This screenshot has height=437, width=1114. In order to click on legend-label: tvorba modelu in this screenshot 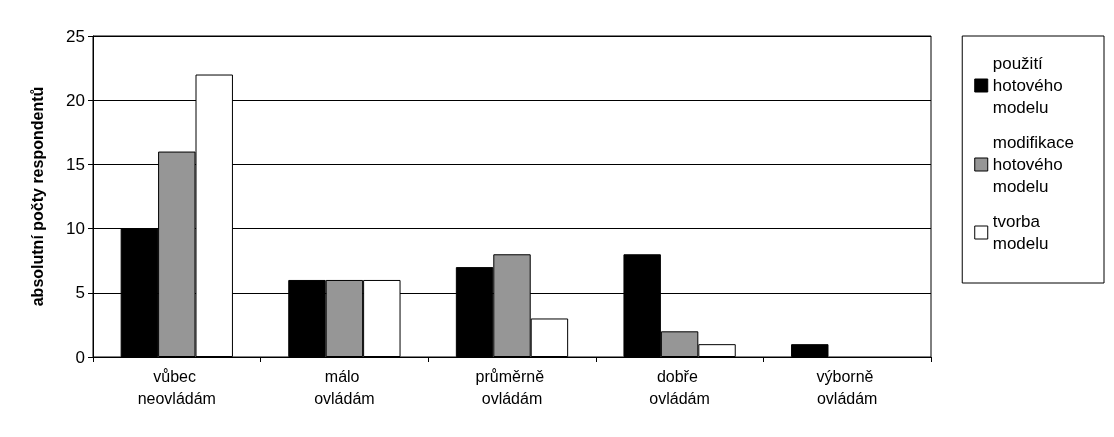, I will do `click(1020, 232)`.